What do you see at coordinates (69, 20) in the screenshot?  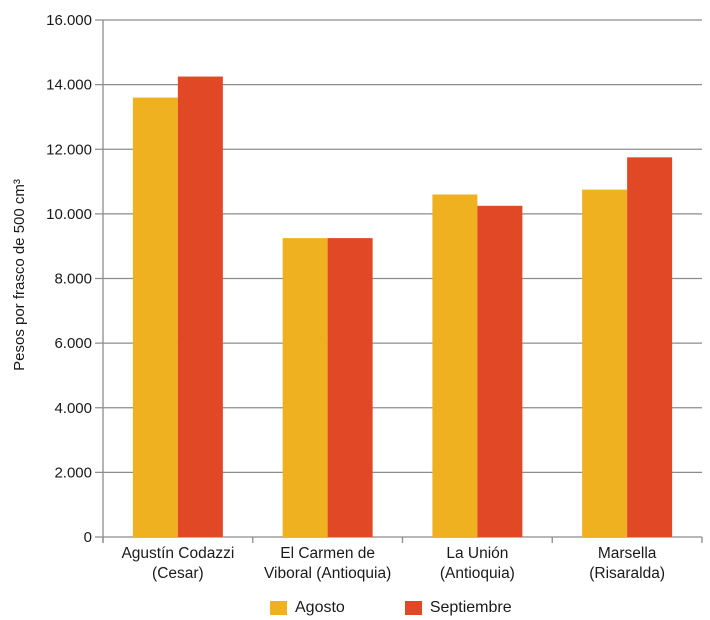 I see `y-tick-label: 16.000` at bounding box center [69, 20].